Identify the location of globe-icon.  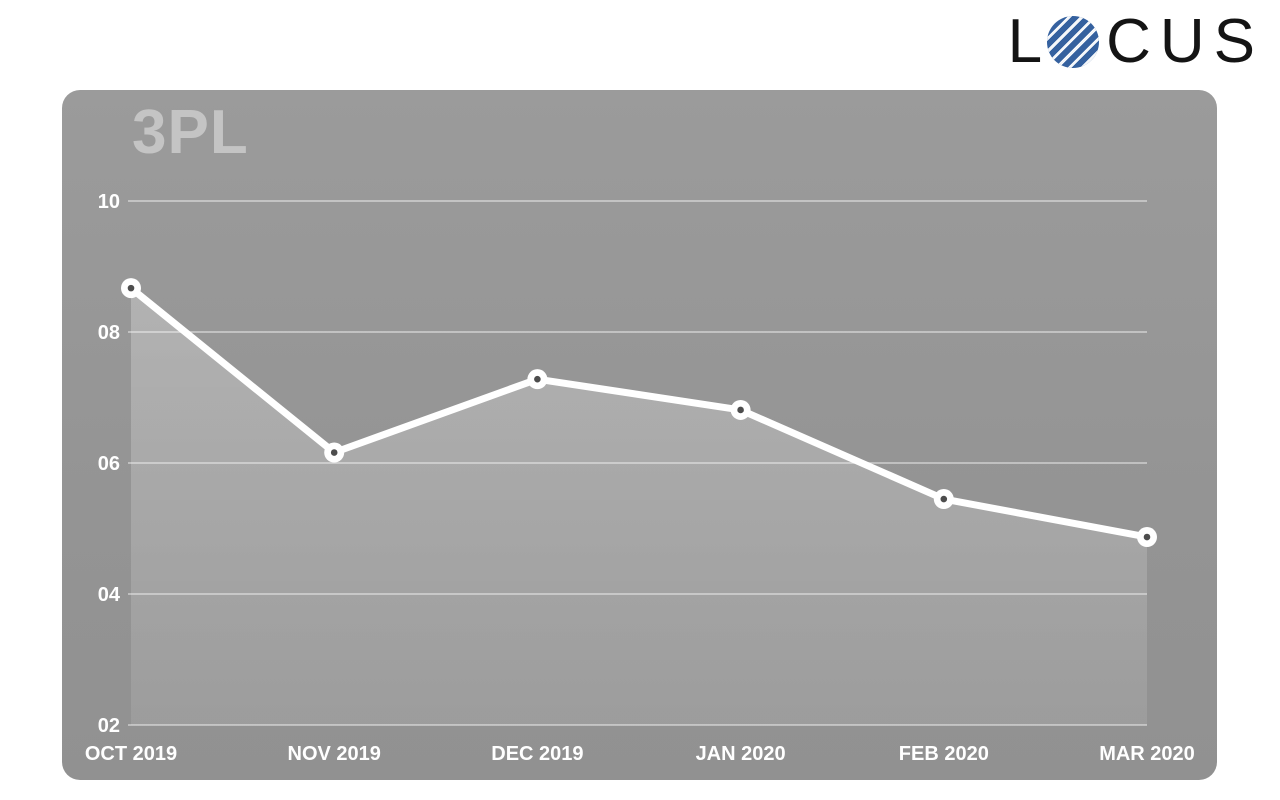
(1073, 42).